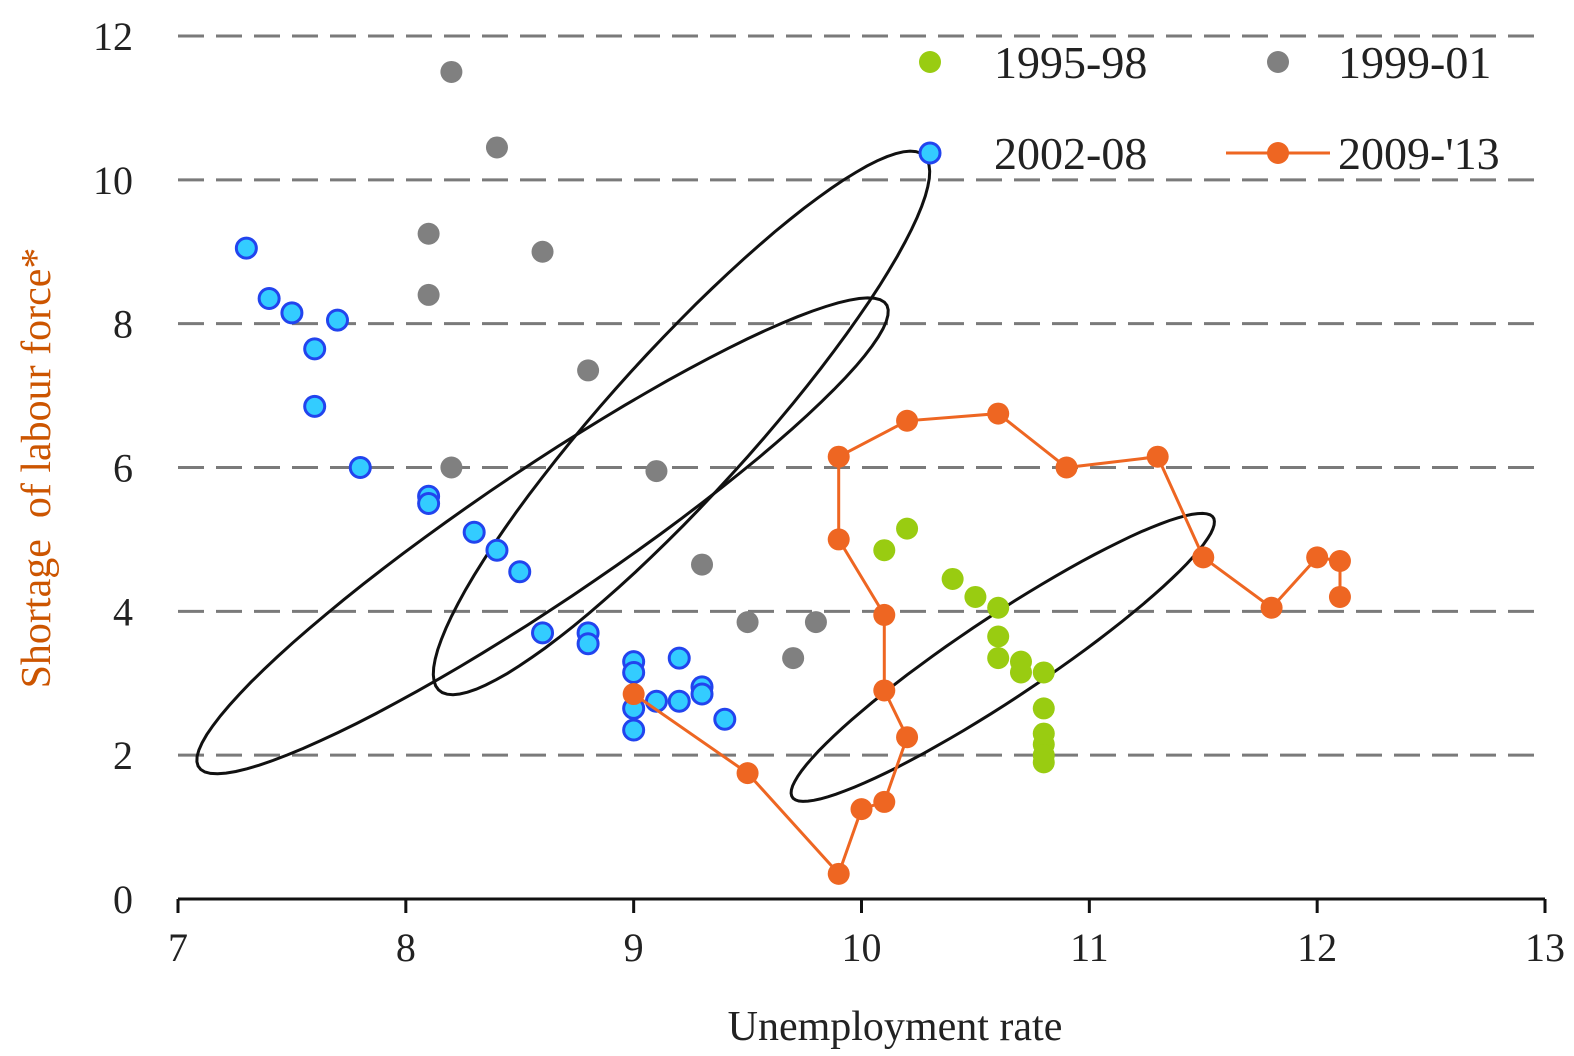  Describe the element at coordinates (406, 947) in the screenshot. I see `x-tick-label-1: 8` at that location.